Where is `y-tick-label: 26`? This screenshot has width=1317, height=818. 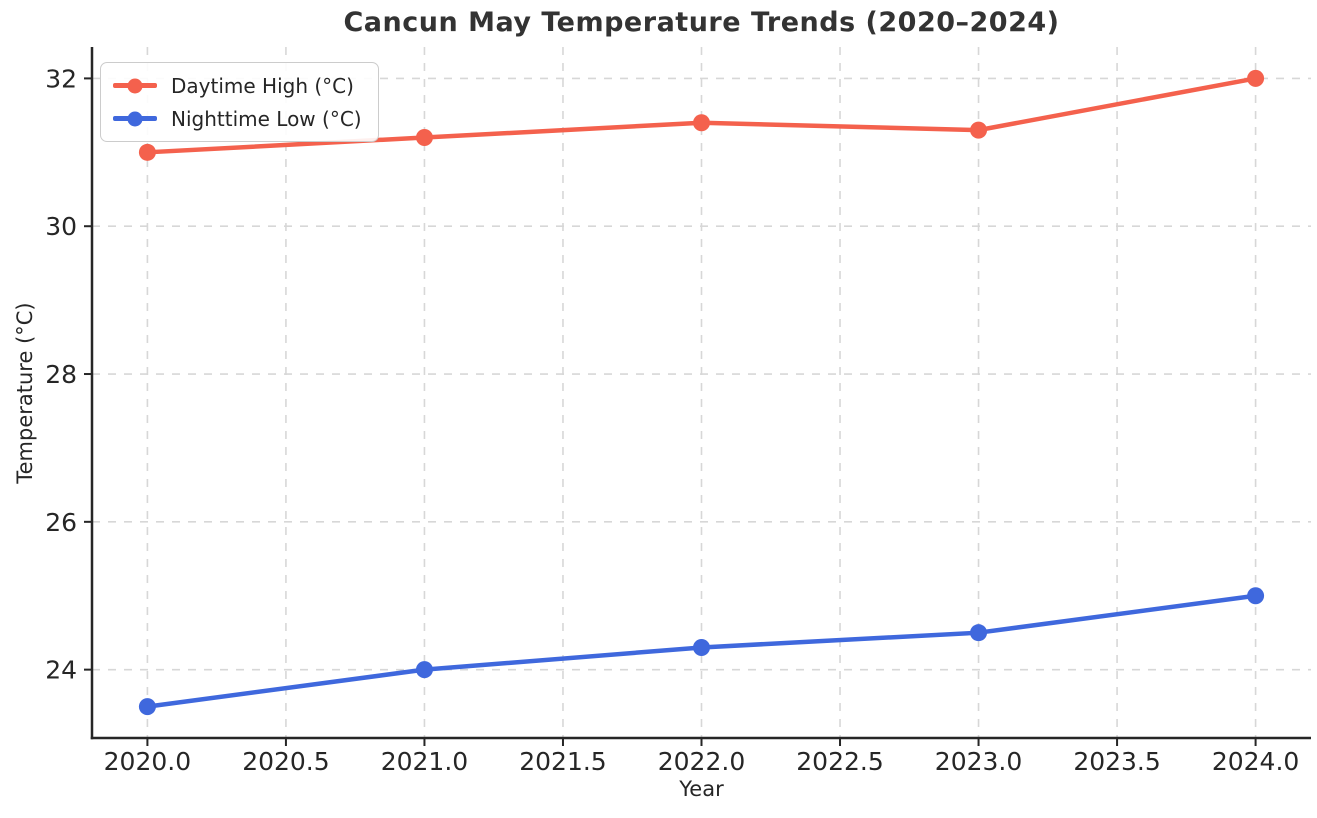
y-tick-label: 26 is located at coordinates (61, 522).